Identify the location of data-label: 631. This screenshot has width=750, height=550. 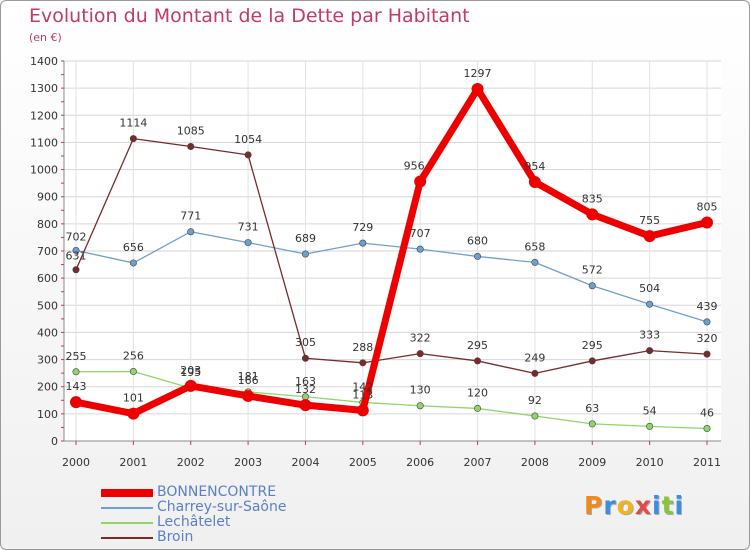
(76, 256).